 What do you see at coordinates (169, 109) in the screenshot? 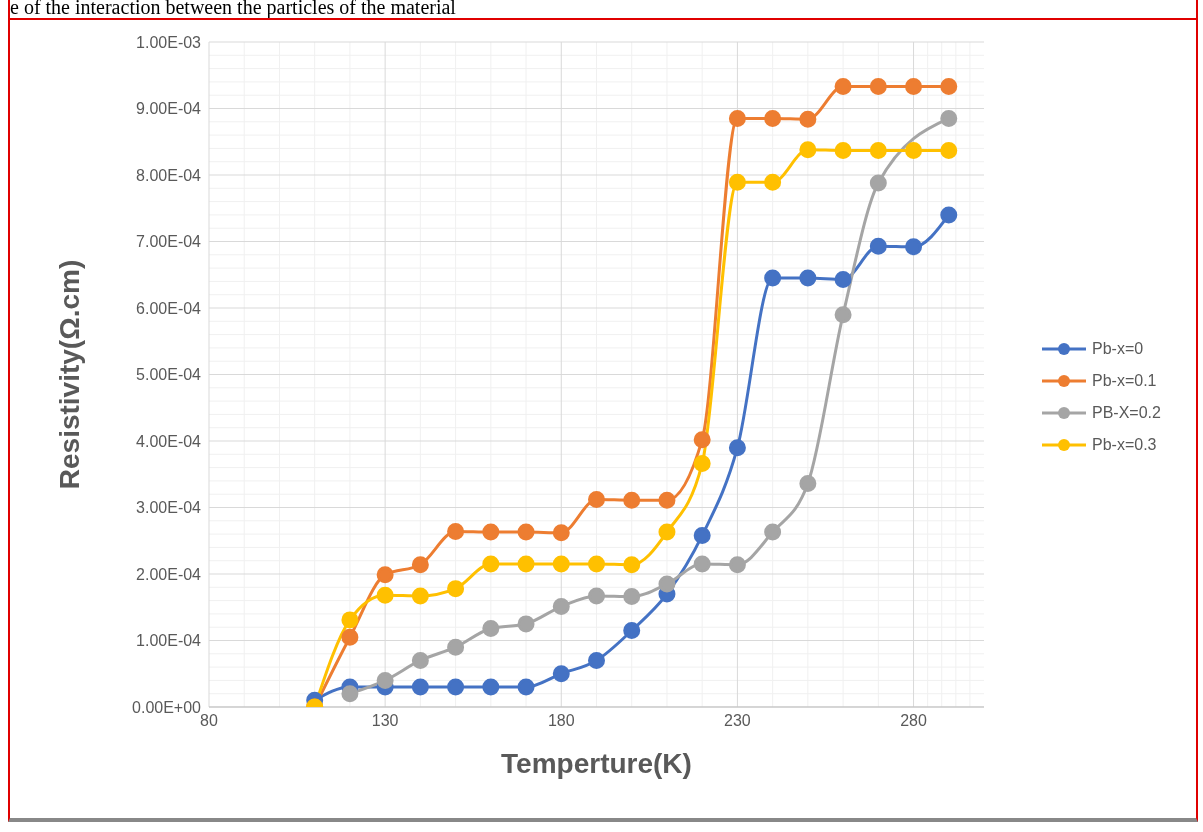
I see `y-tick-label: 9.00E-04` at bounding box center [169, 109].